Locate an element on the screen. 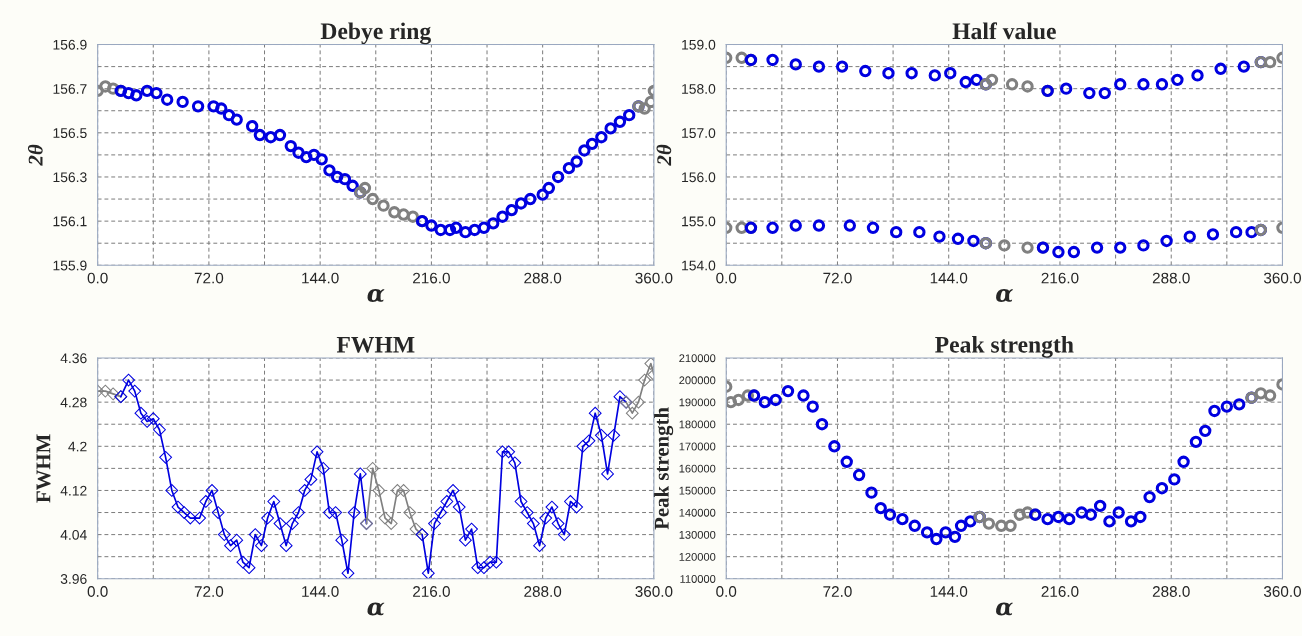  chart-title: Debye ring is located at coordinates (375, 33).